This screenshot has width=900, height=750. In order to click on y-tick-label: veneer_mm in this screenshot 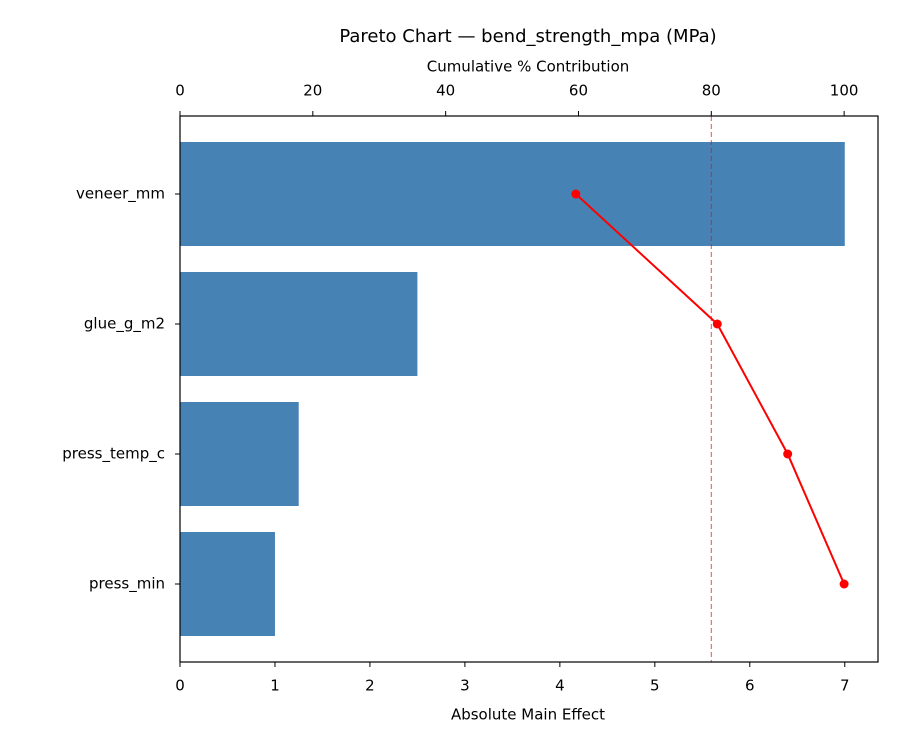, I will do `click(120, 194)`.